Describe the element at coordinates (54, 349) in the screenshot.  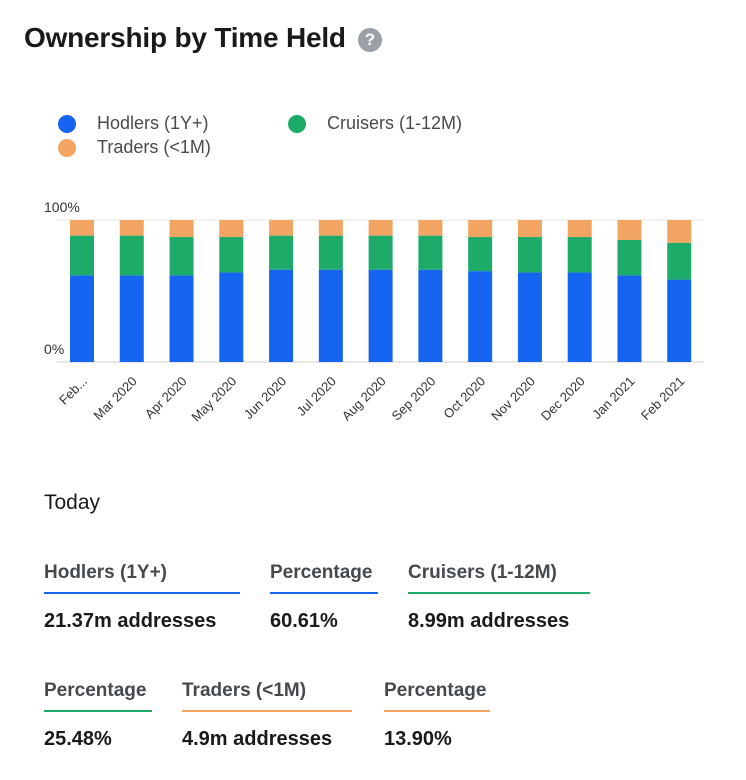
I see `y-tick-label-0: 0%` at that location.